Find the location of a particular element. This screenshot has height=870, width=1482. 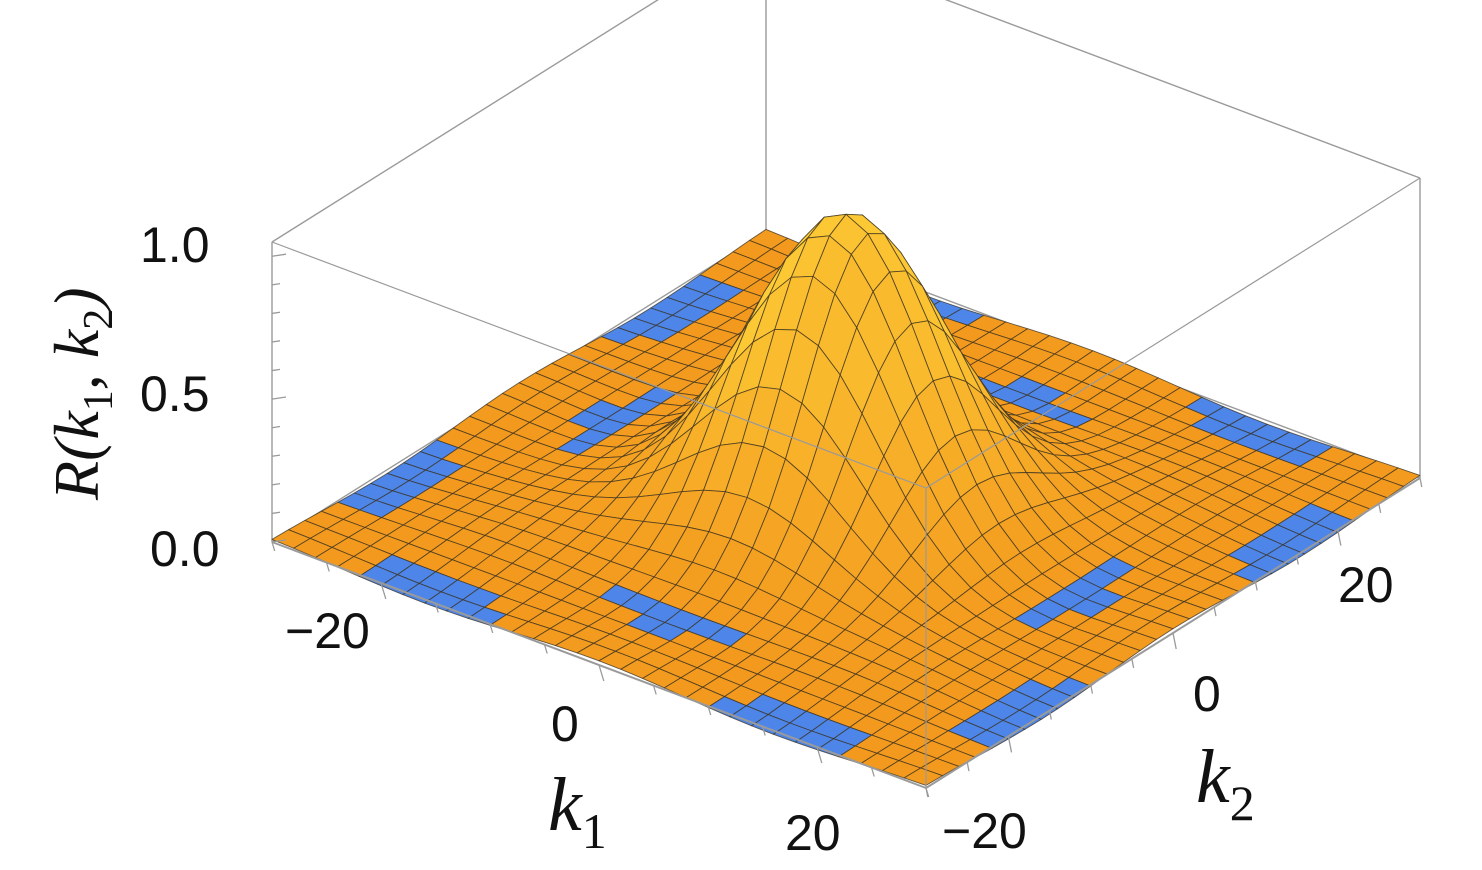

x-tick-label: 20 is located at coordinates (813, 833).